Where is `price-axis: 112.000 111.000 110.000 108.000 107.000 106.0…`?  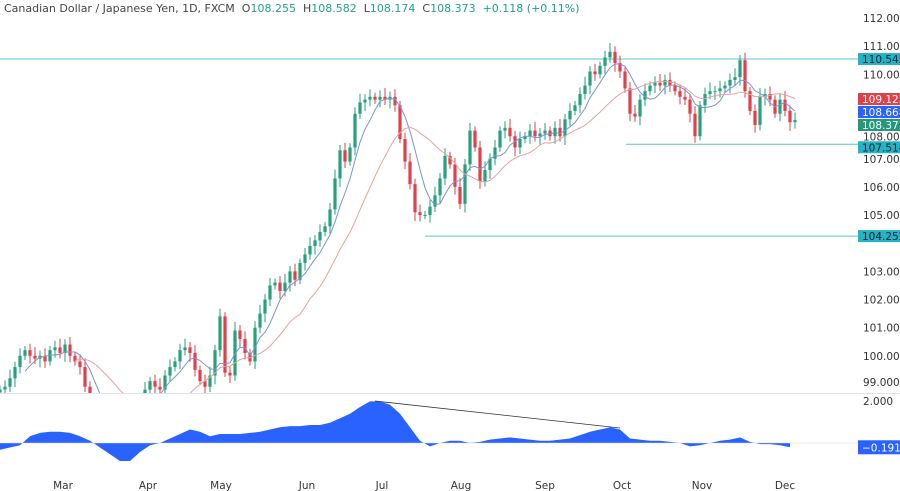 price-axis: 112.000 111.000 110.000 108.000 107.000 106.0… is located at coordinates (881, 210).